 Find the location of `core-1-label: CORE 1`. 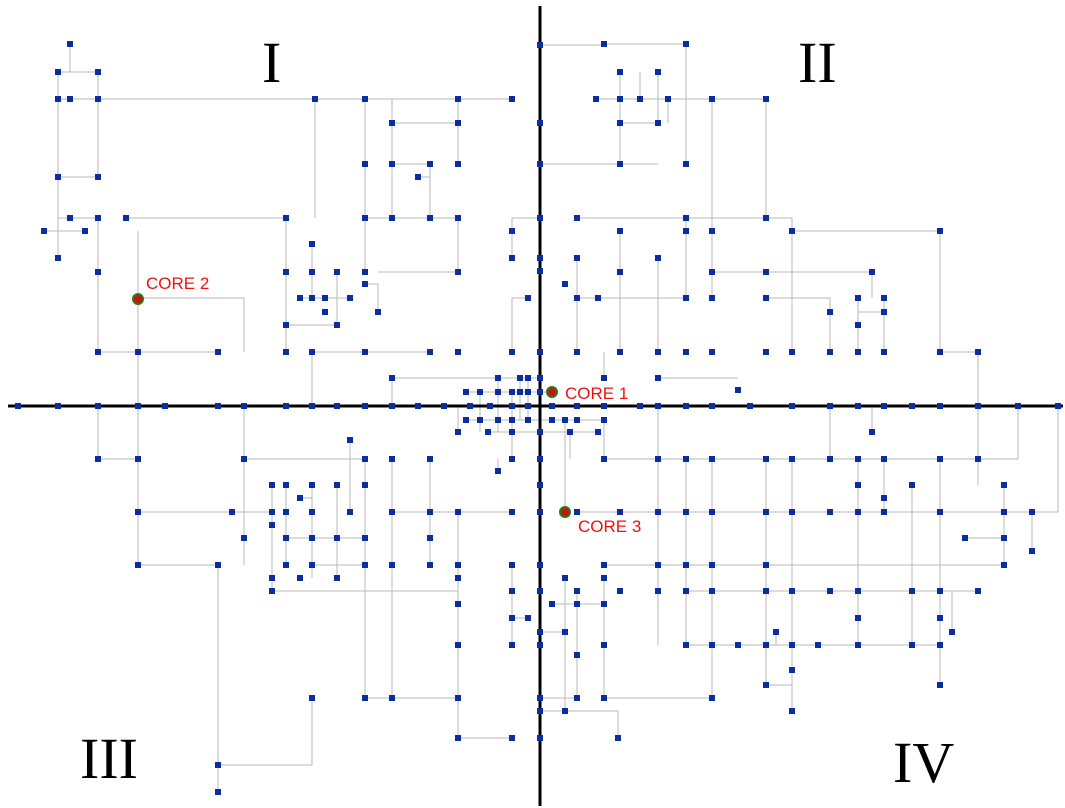

core-1-label: CORE 1 is located at coordinates (596, 393).